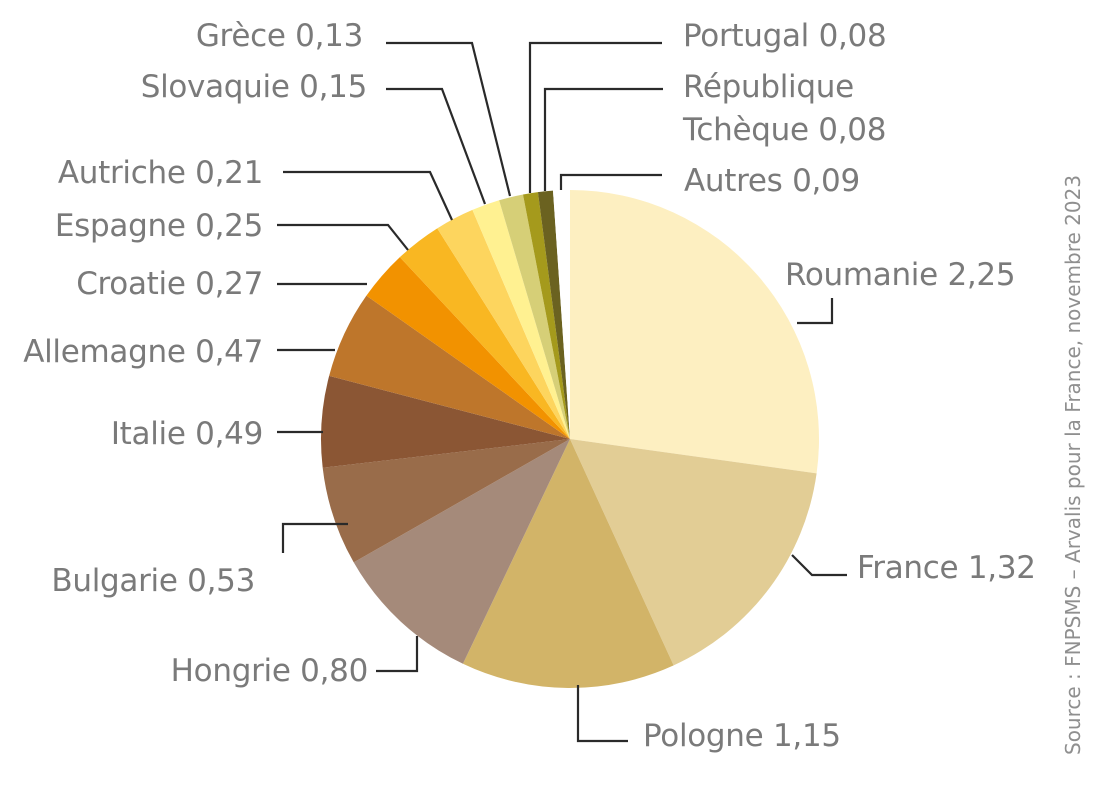 This screenshot has height=793, width=1111. What do you see at coordinates (694, 332) in the screenshot?
I see `slice-roumanie` at bounding box center [694, 332].